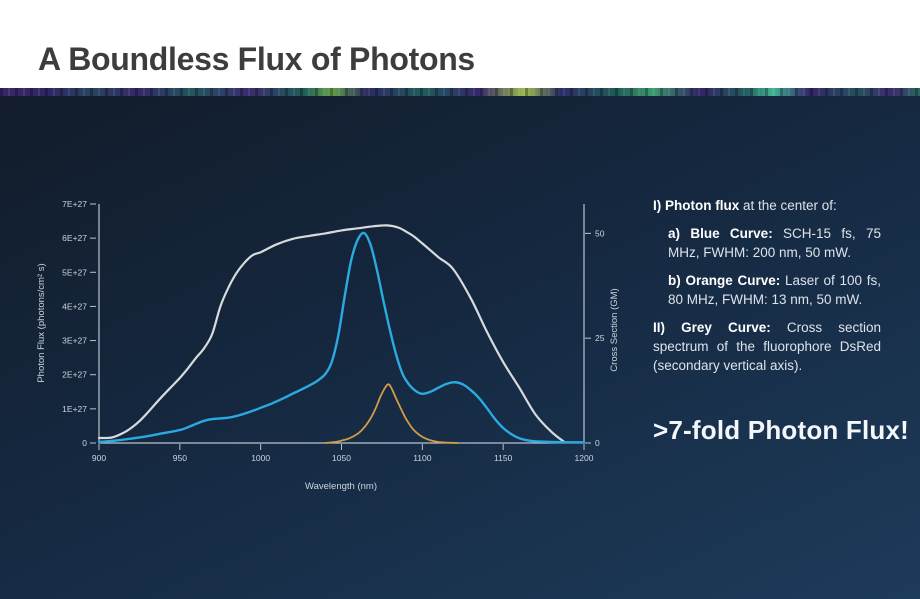 The image size is (920, 599). What do you see at coordinates (74, 238) in the screenshot?
I see `left-tick-label: 6E+27` at bounding box center [74, 238].